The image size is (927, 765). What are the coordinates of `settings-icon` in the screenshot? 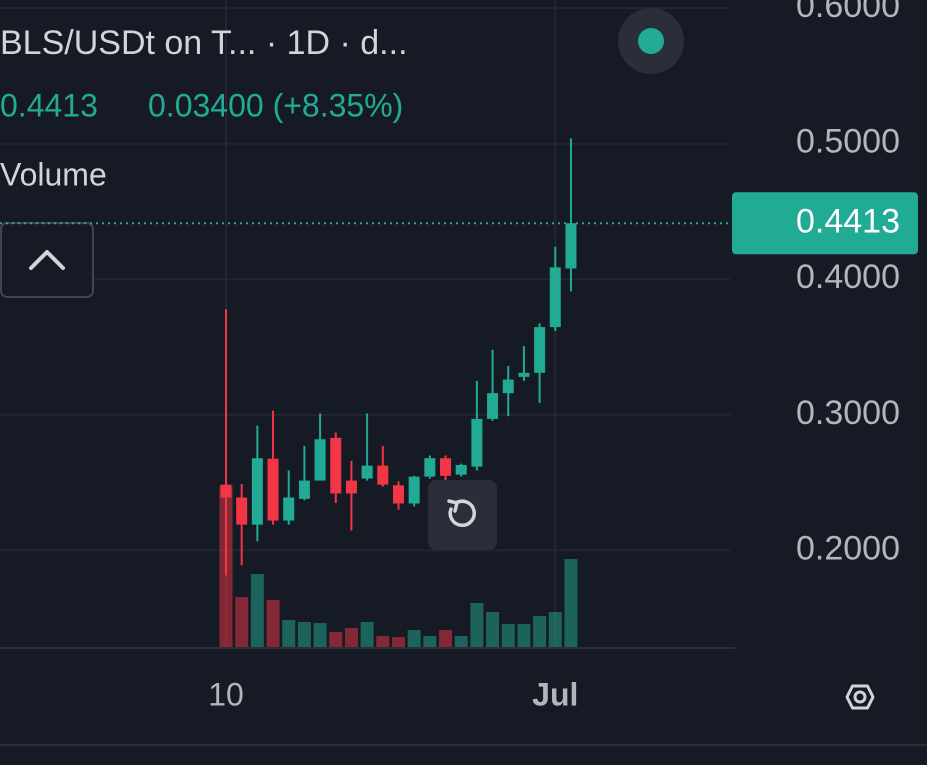 It's located at (860, 697).